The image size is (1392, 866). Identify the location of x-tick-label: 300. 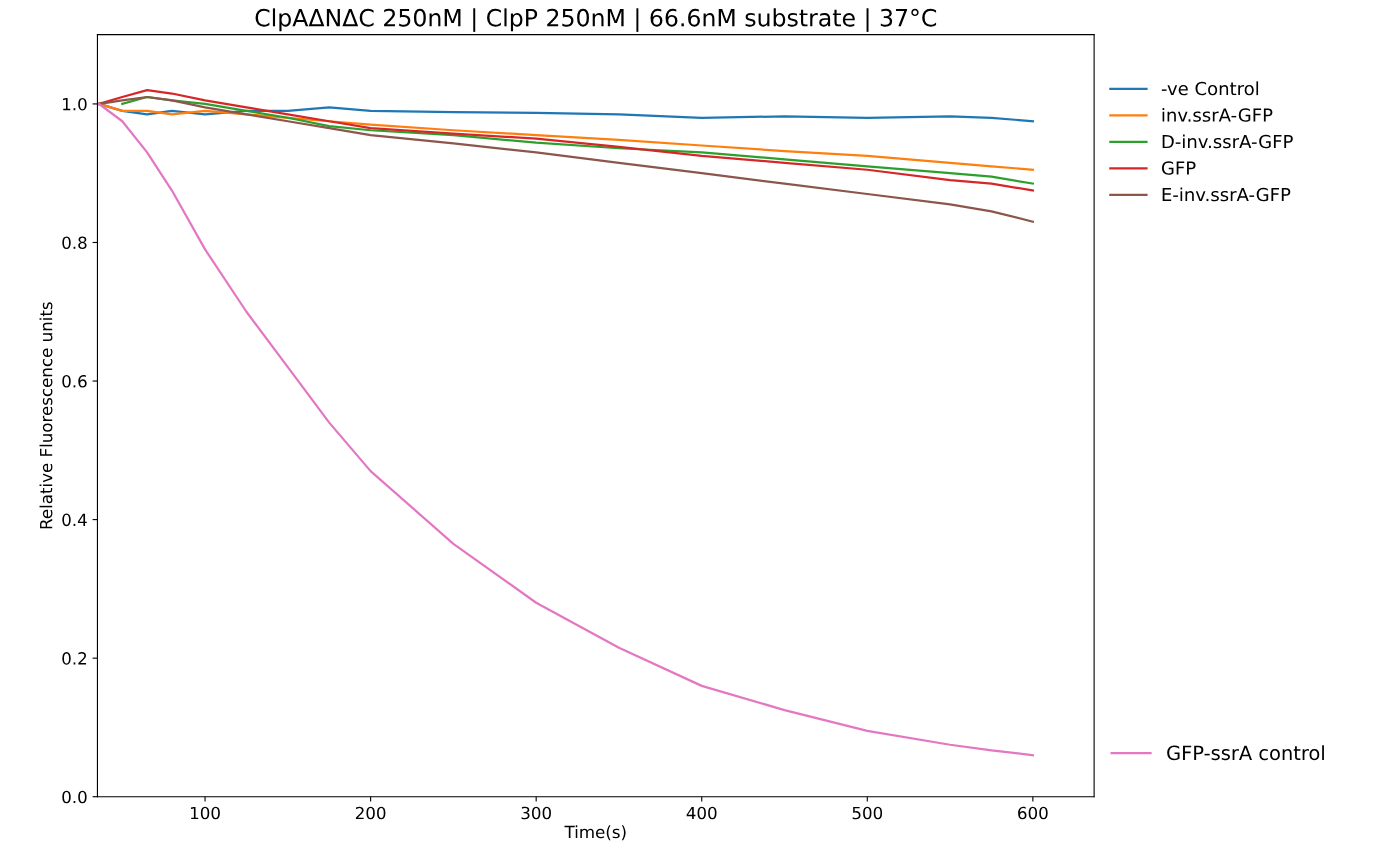
(536, 813).